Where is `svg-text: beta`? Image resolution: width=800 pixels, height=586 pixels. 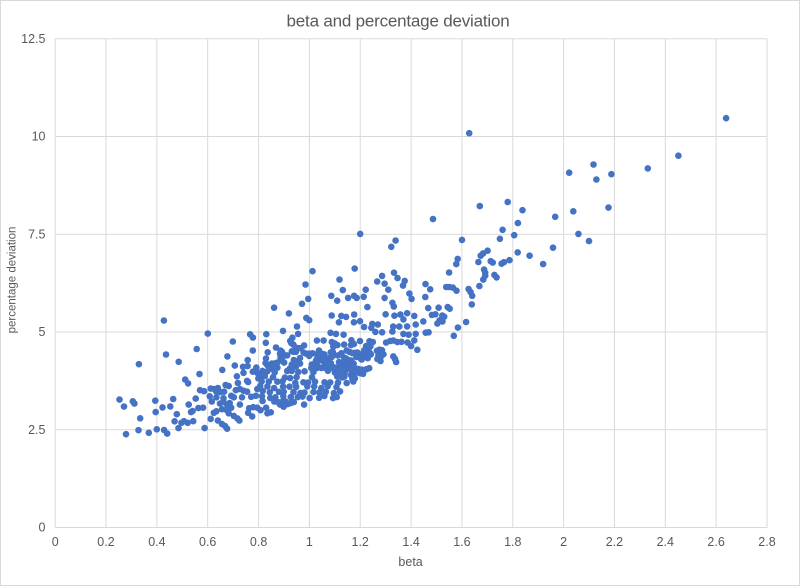 svg-text: beta is located at coordinates (410, 562).